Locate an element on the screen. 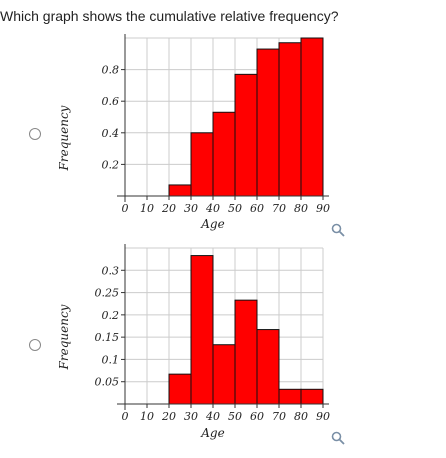 This screenshot has height=458, width=446. option-a-radio is located at coordinates (35, 134).